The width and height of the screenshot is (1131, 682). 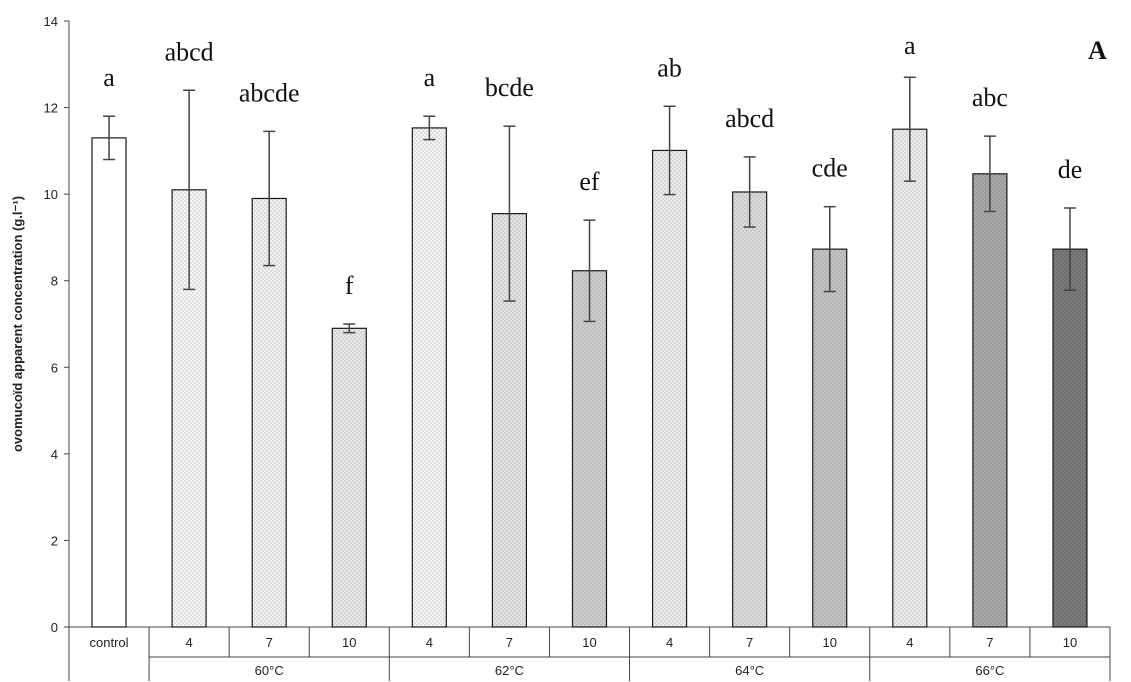 I want to click on y-tick-label: 12, so click(x=51, y=108).